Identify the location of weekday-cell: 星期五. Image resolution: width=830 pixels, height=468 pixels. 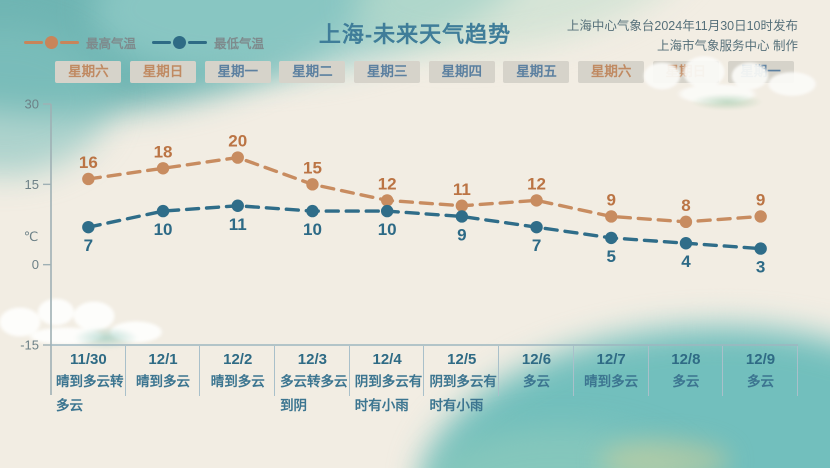
(536, 72).